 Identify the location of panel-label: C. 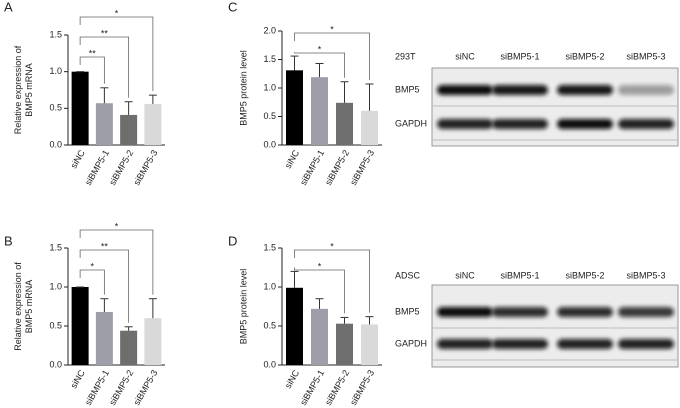
(232, 7).